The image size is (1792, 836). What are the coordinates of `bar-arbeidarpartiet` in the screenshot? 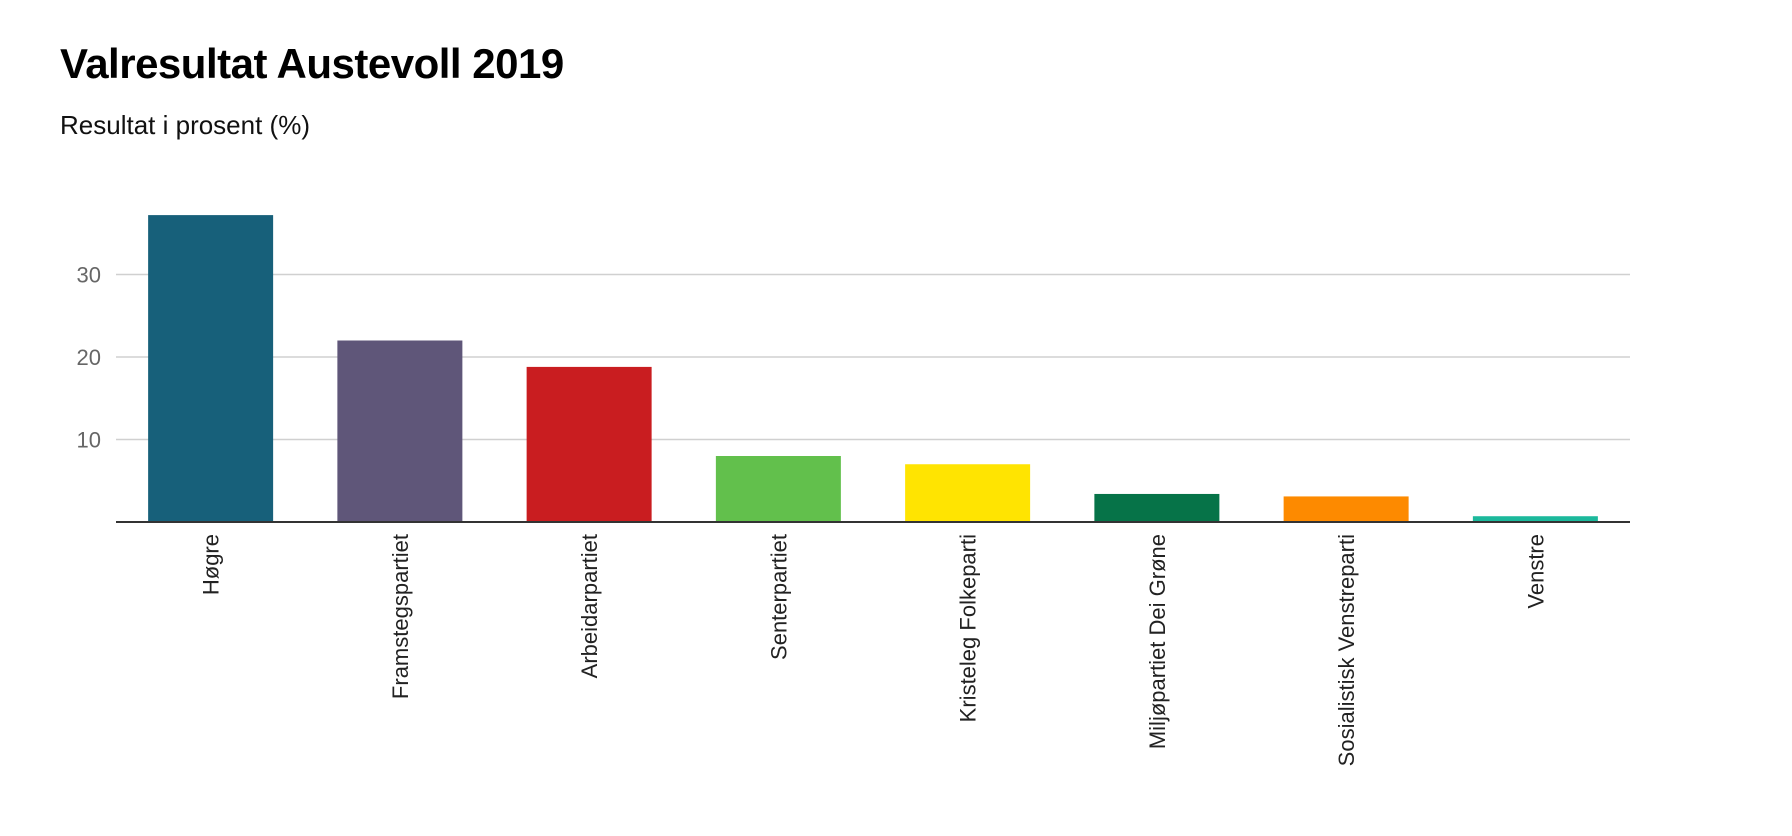 It's located at (589, 444).